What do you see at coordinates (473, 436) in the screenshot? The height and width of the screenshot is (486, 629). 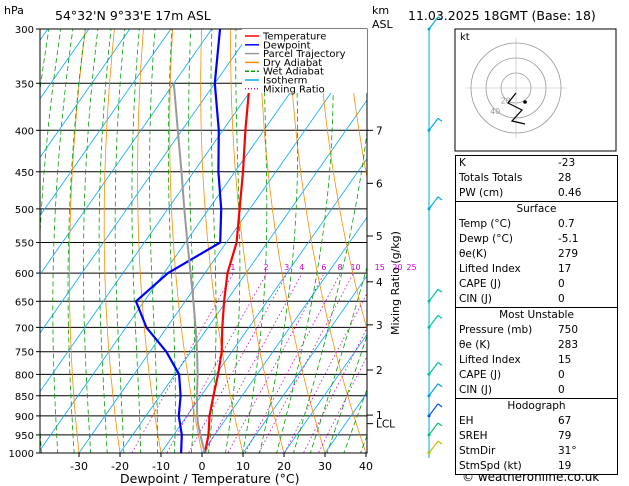 I see `index-label: SREH` at bounding box center [473, 436].